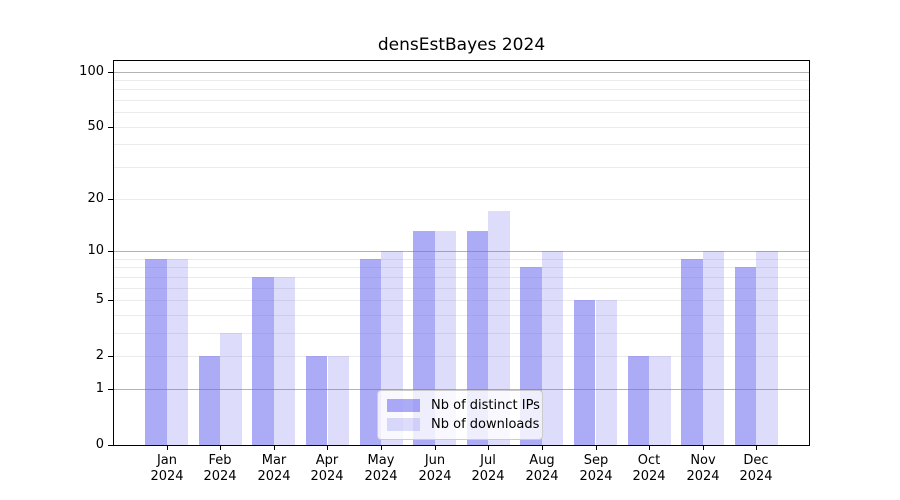 The image size is (900, 500). What do you see at coordinates (99, 444) in the screenshot?
I see `y-tick-label-0: 0` at bounding box center [99, 444].